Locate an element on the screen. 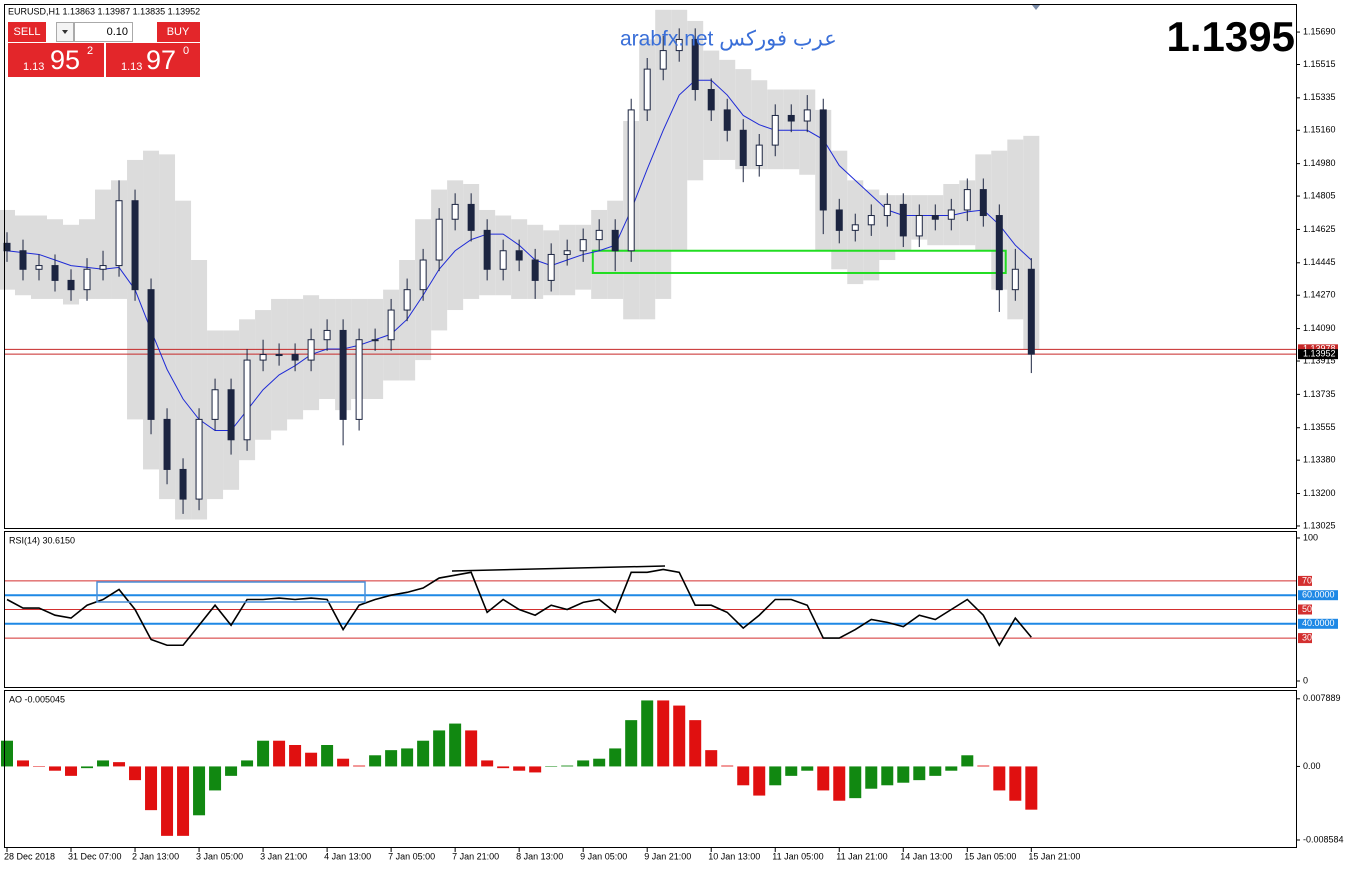 This screenshot has height=869, width=1345. x-tick-label: 4 Jan 13:00 is located at coordinates (347, 856).